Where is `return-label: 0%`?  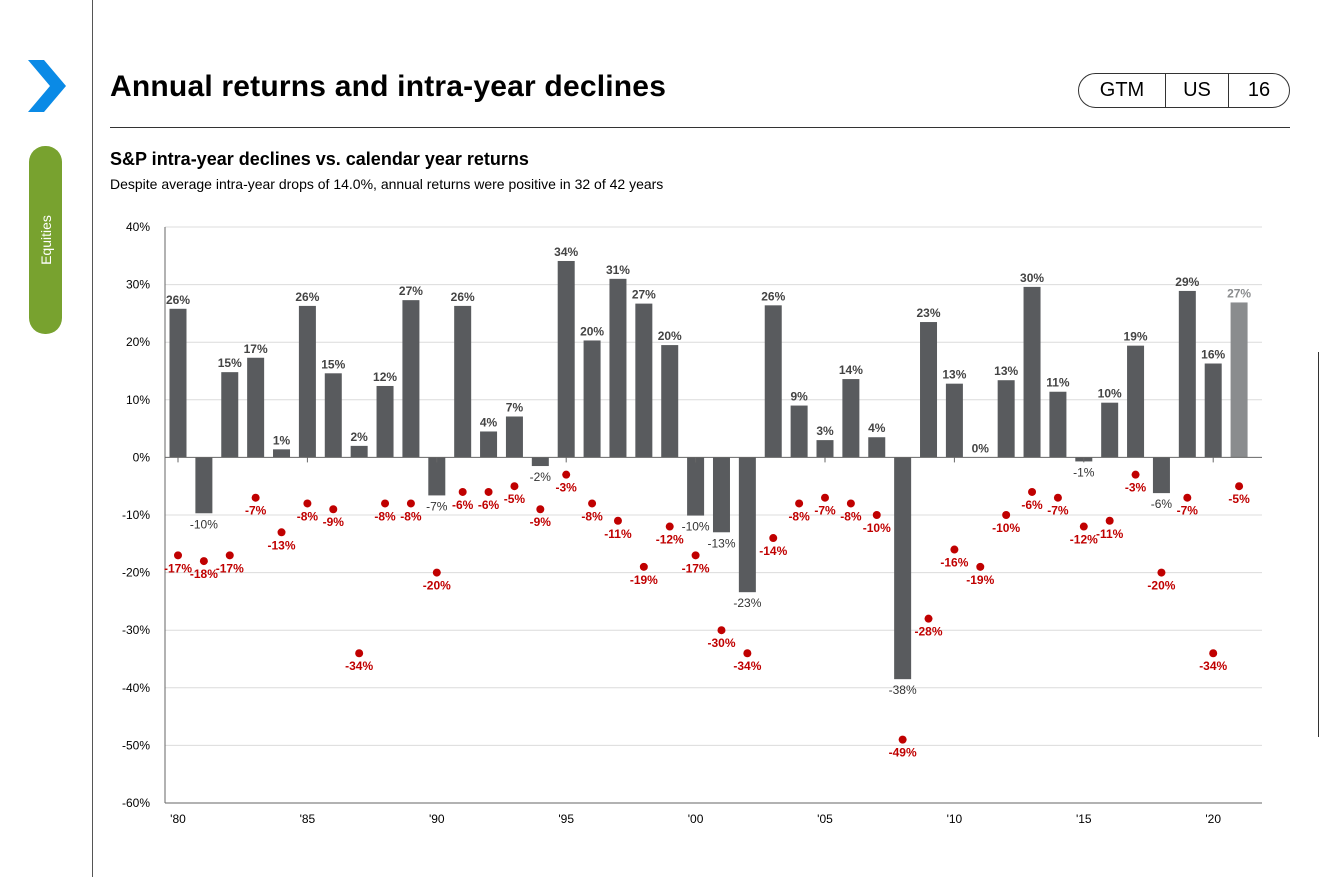
return-label: 0% is located at coordinates (981, 448).